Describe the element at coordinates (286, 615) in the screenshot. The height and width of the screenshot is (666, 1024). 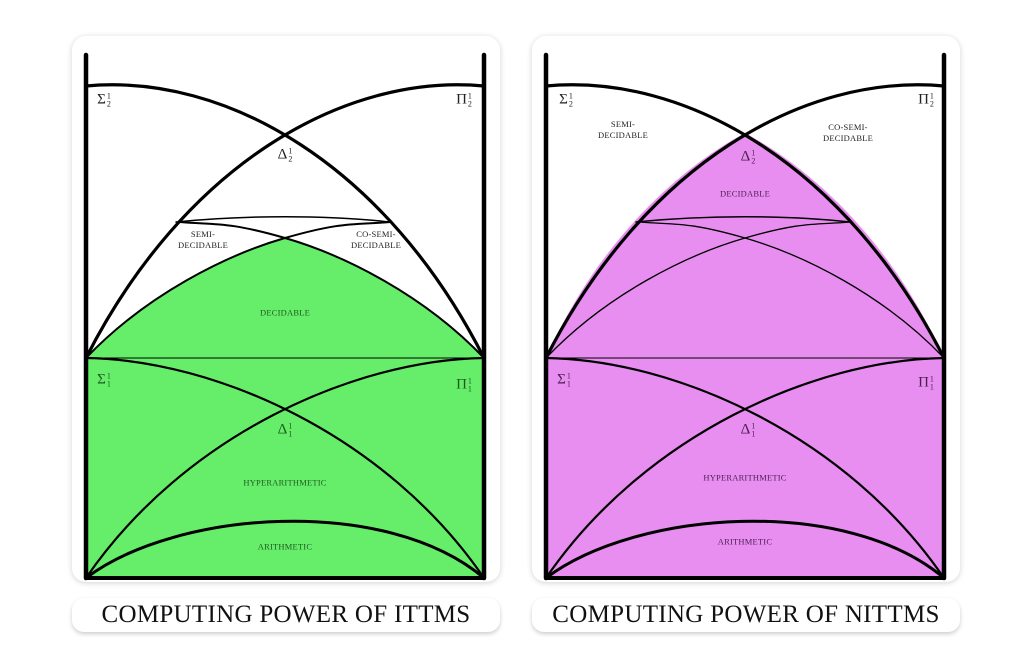
I see `ittms-caption: COMPUTING POWER OF ITTMS` at that location.